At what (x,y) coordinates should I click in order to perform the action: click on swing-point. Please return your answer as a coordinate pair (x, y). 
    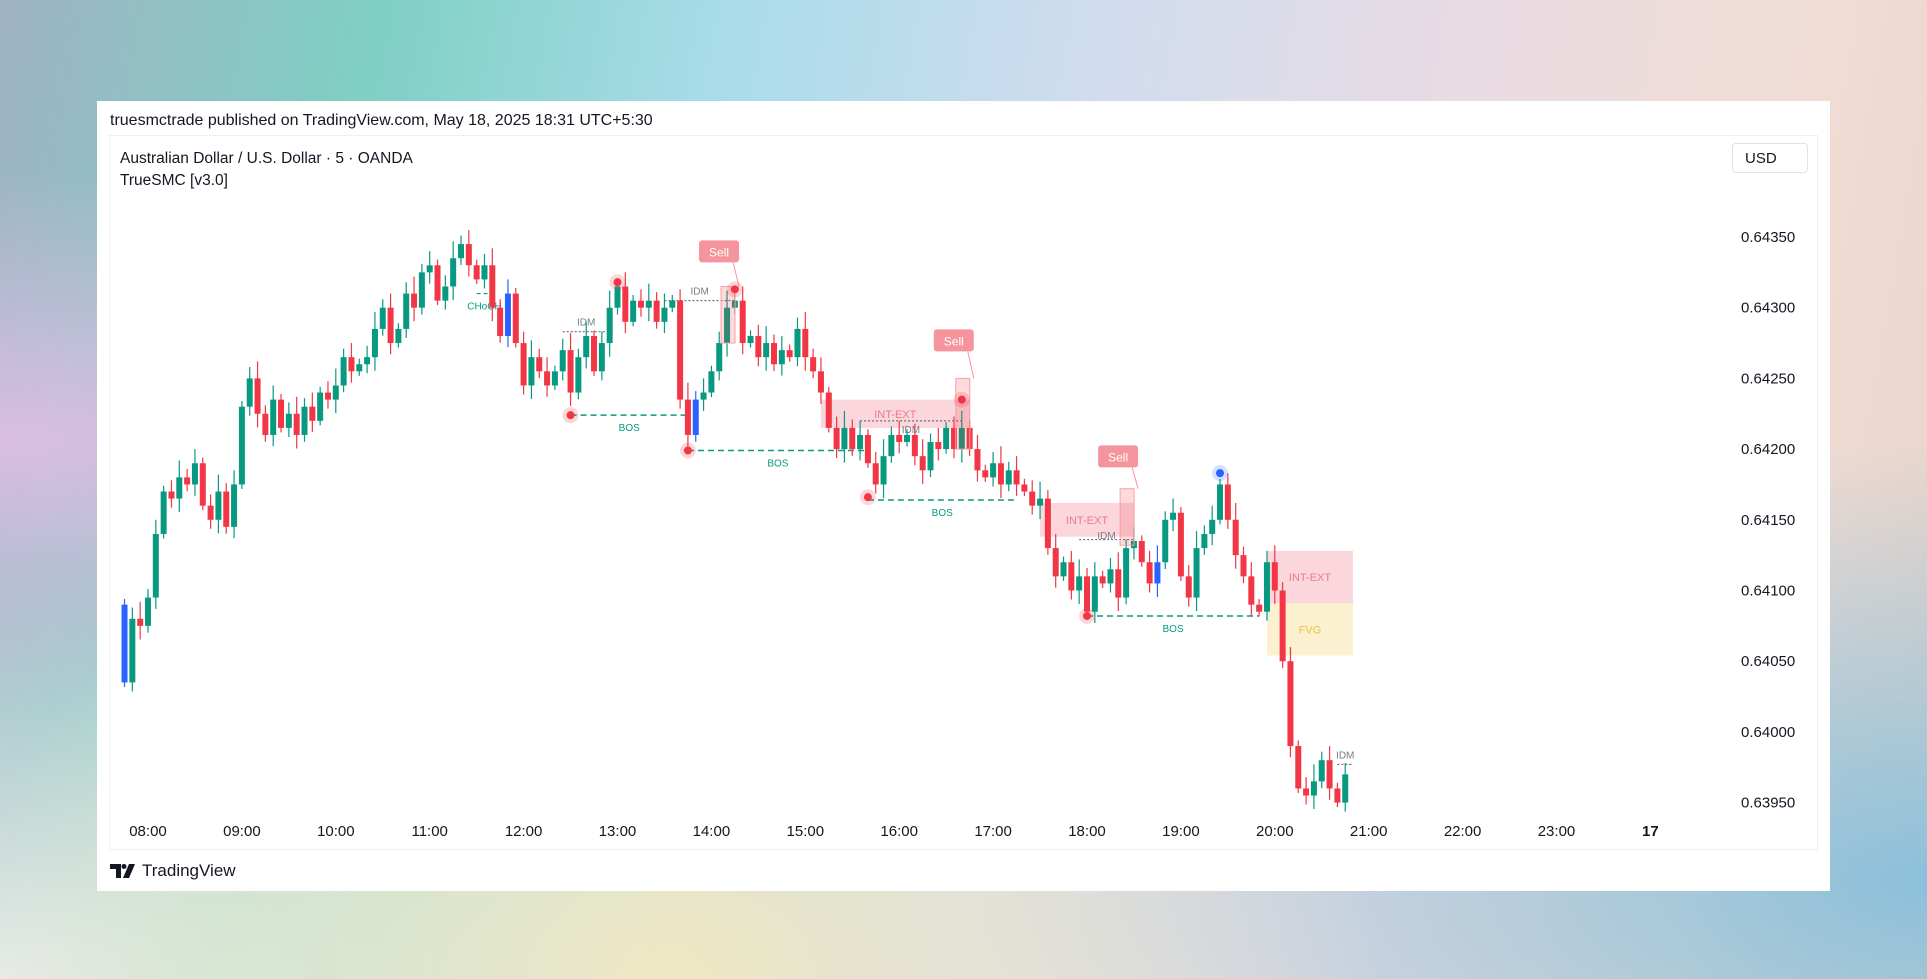
    Looking at the image, I should click on (1087, 615).